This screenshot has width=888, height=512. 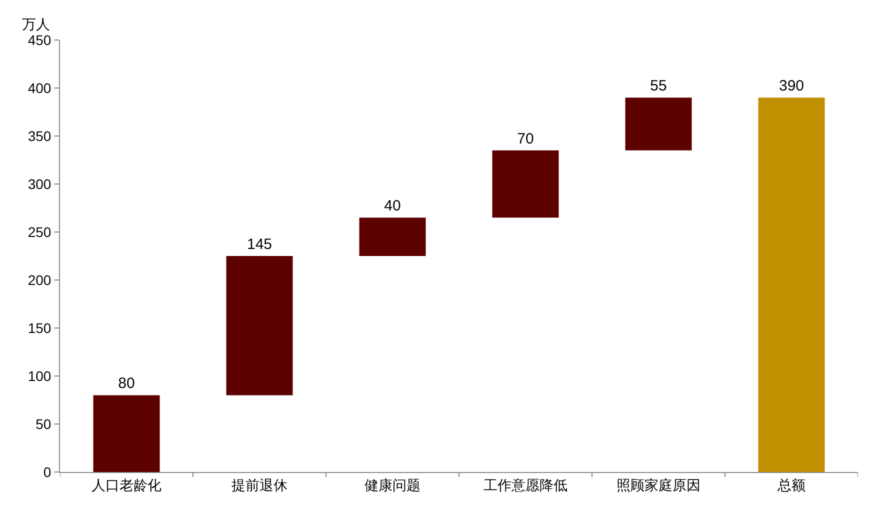 I want to click on y-tick-label: 400, so click(x=40, y=88).